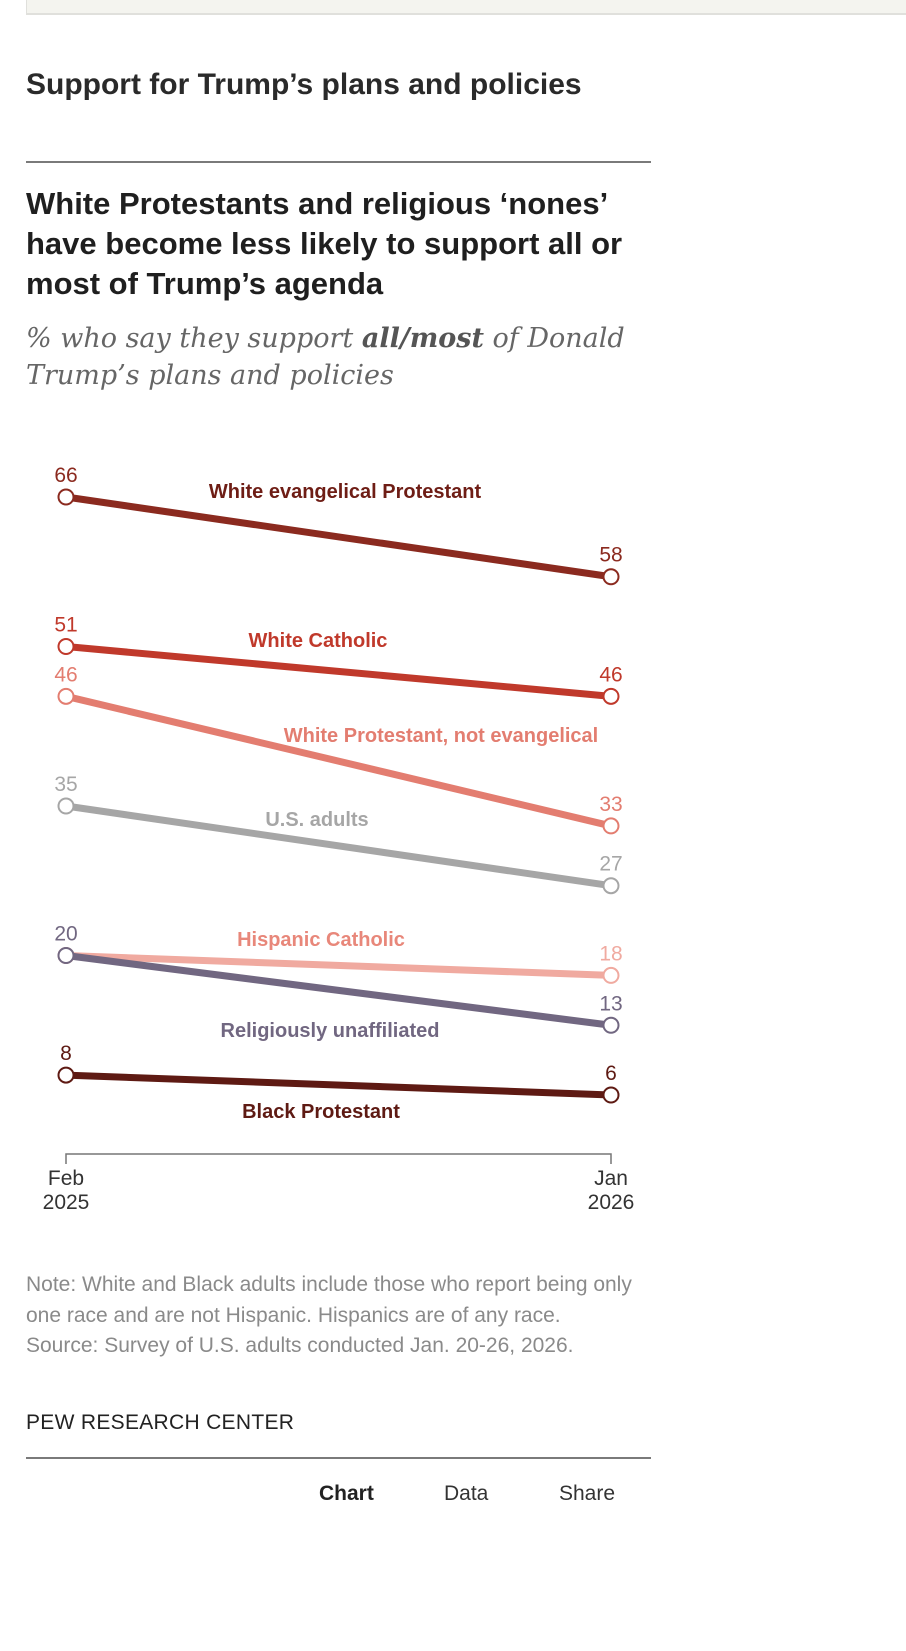  What do you see at coordinates (65, 784) in the screenshot?
I see `data-label: 35` at bounding box center [65, 784].